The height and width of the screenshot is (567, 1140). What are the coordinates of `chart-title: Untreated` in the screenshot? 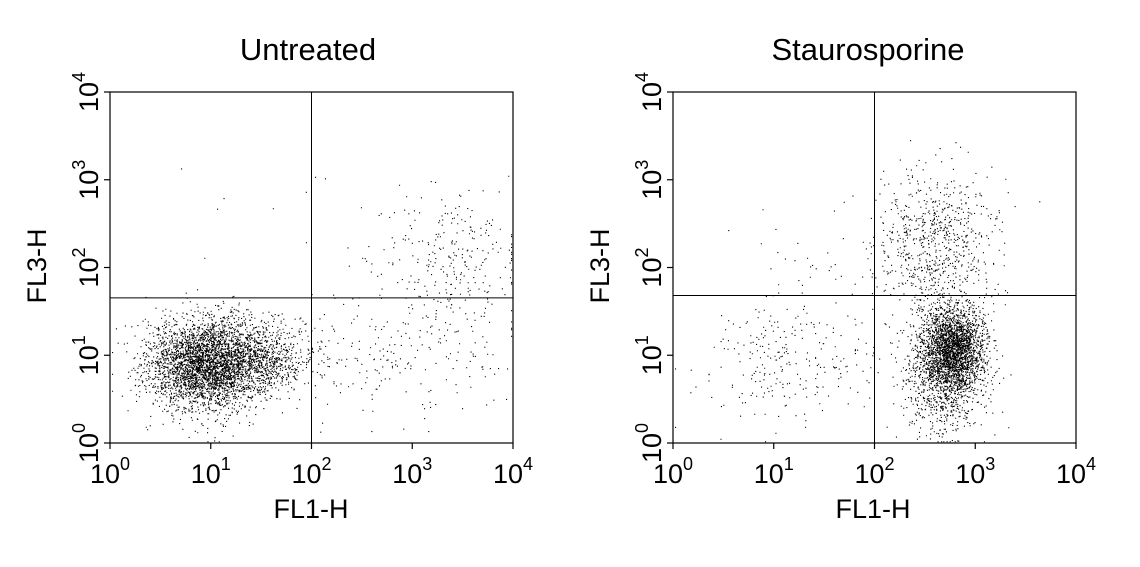 It's located at (308, 49).